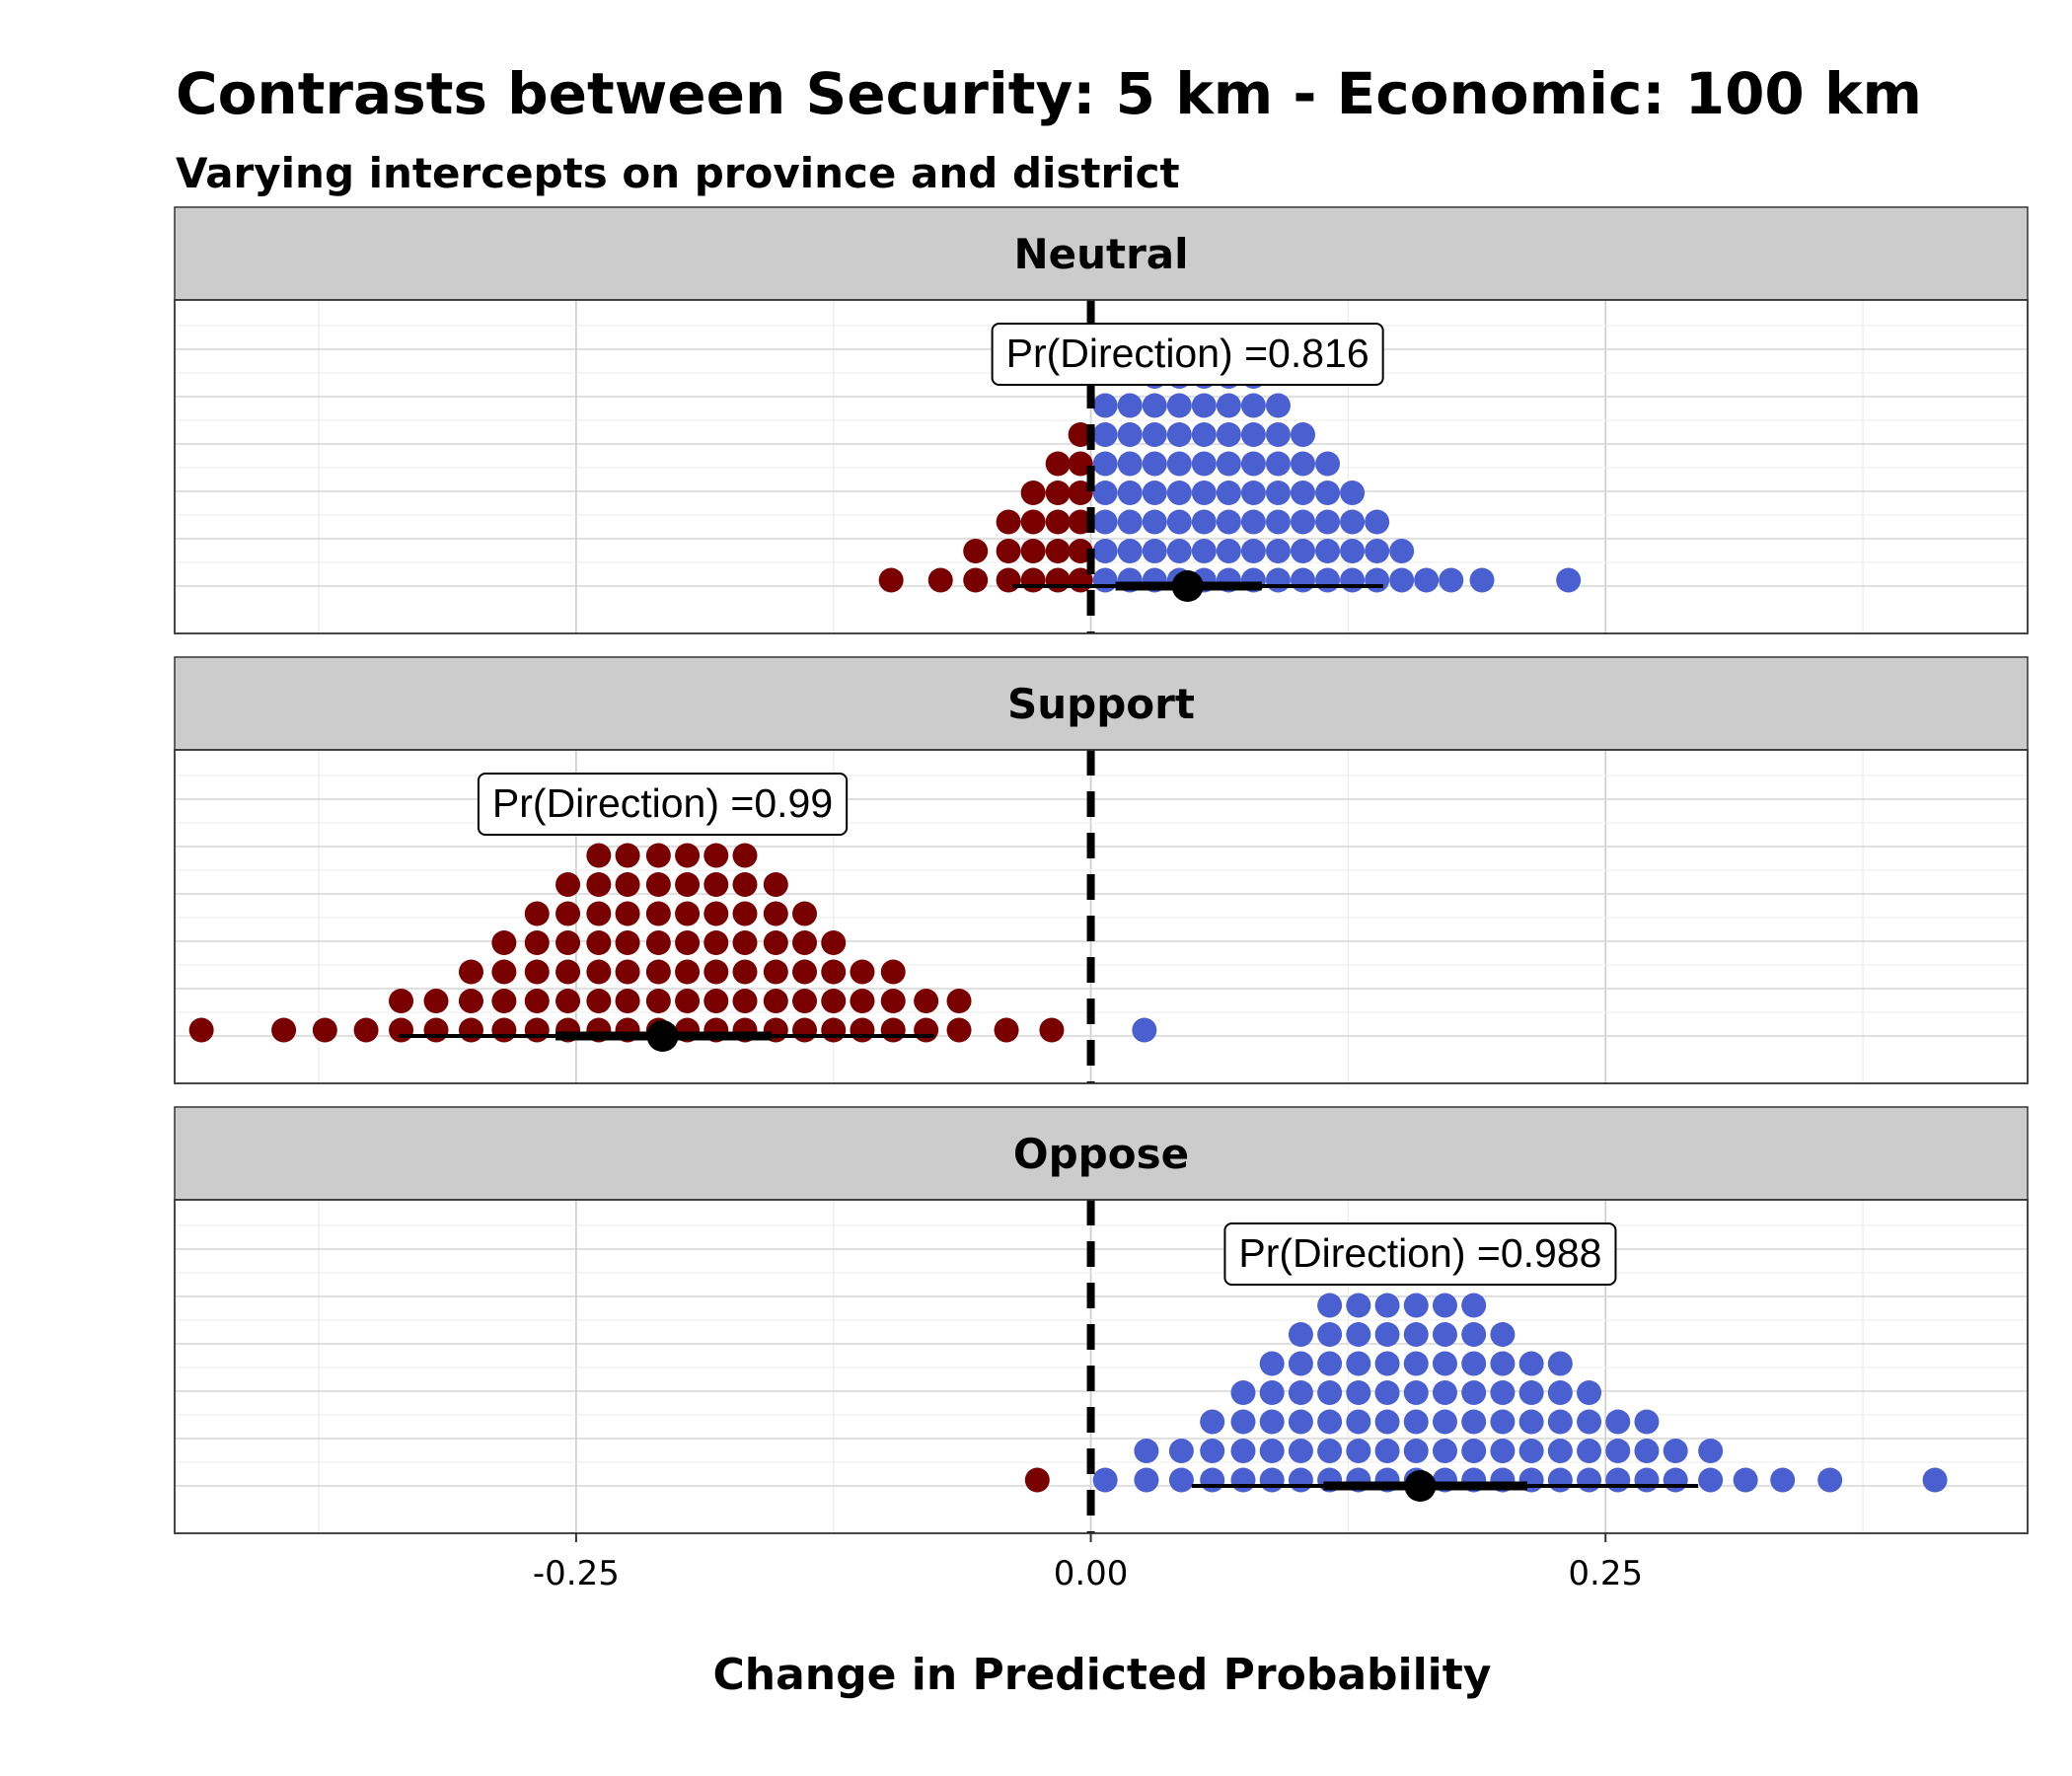  I want to click on point-estimate, so click(1421, 1486).